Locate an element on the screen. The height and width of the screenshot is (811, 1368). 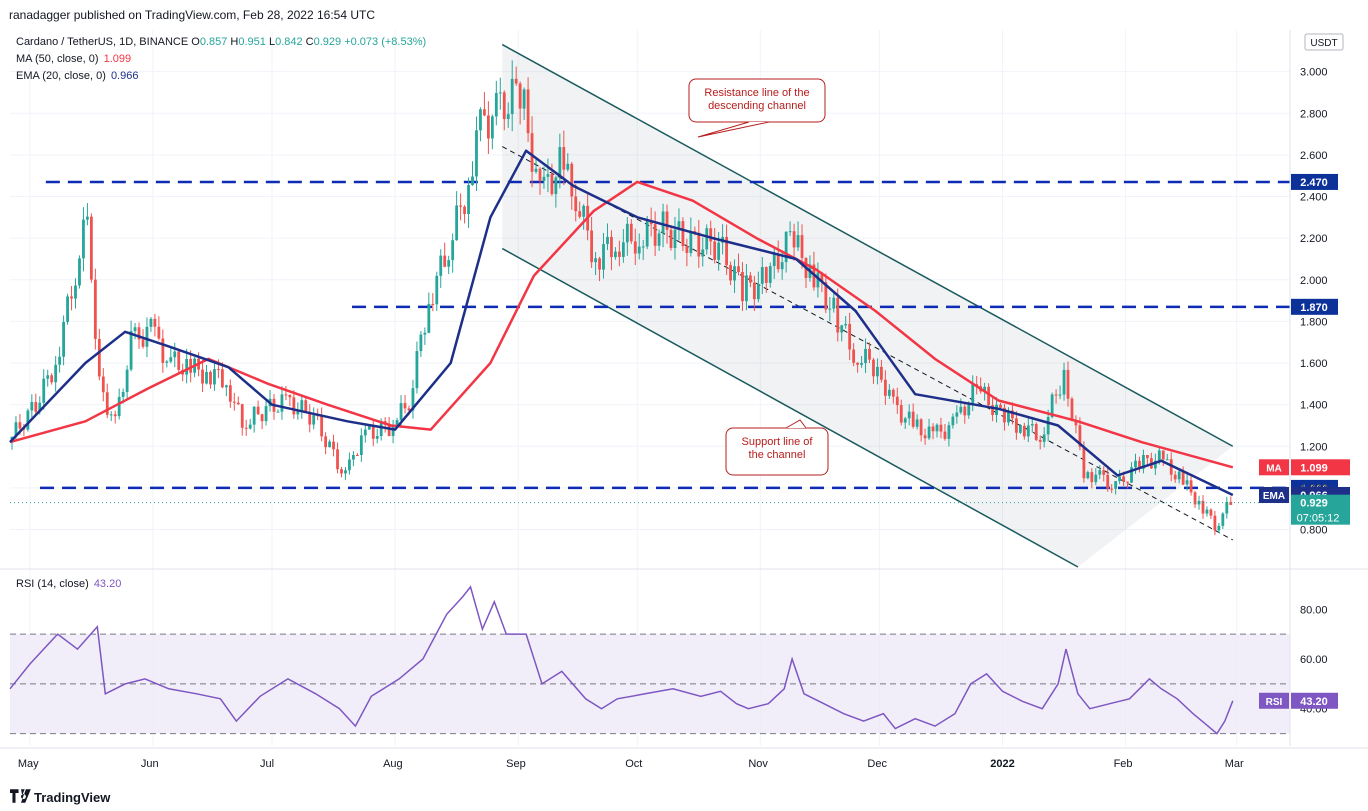
price-label-tag is located at coordinates (1274, 494).